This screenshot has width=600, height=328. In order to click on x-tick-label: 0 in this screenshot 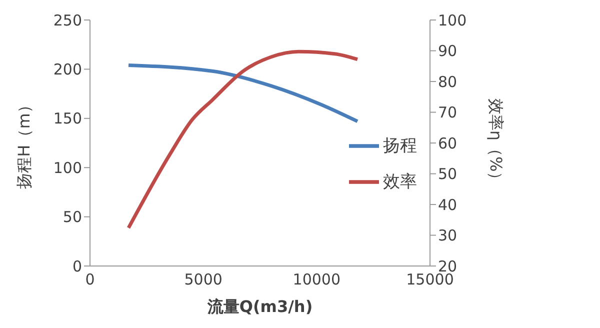, I will do `click(90, 279)`.